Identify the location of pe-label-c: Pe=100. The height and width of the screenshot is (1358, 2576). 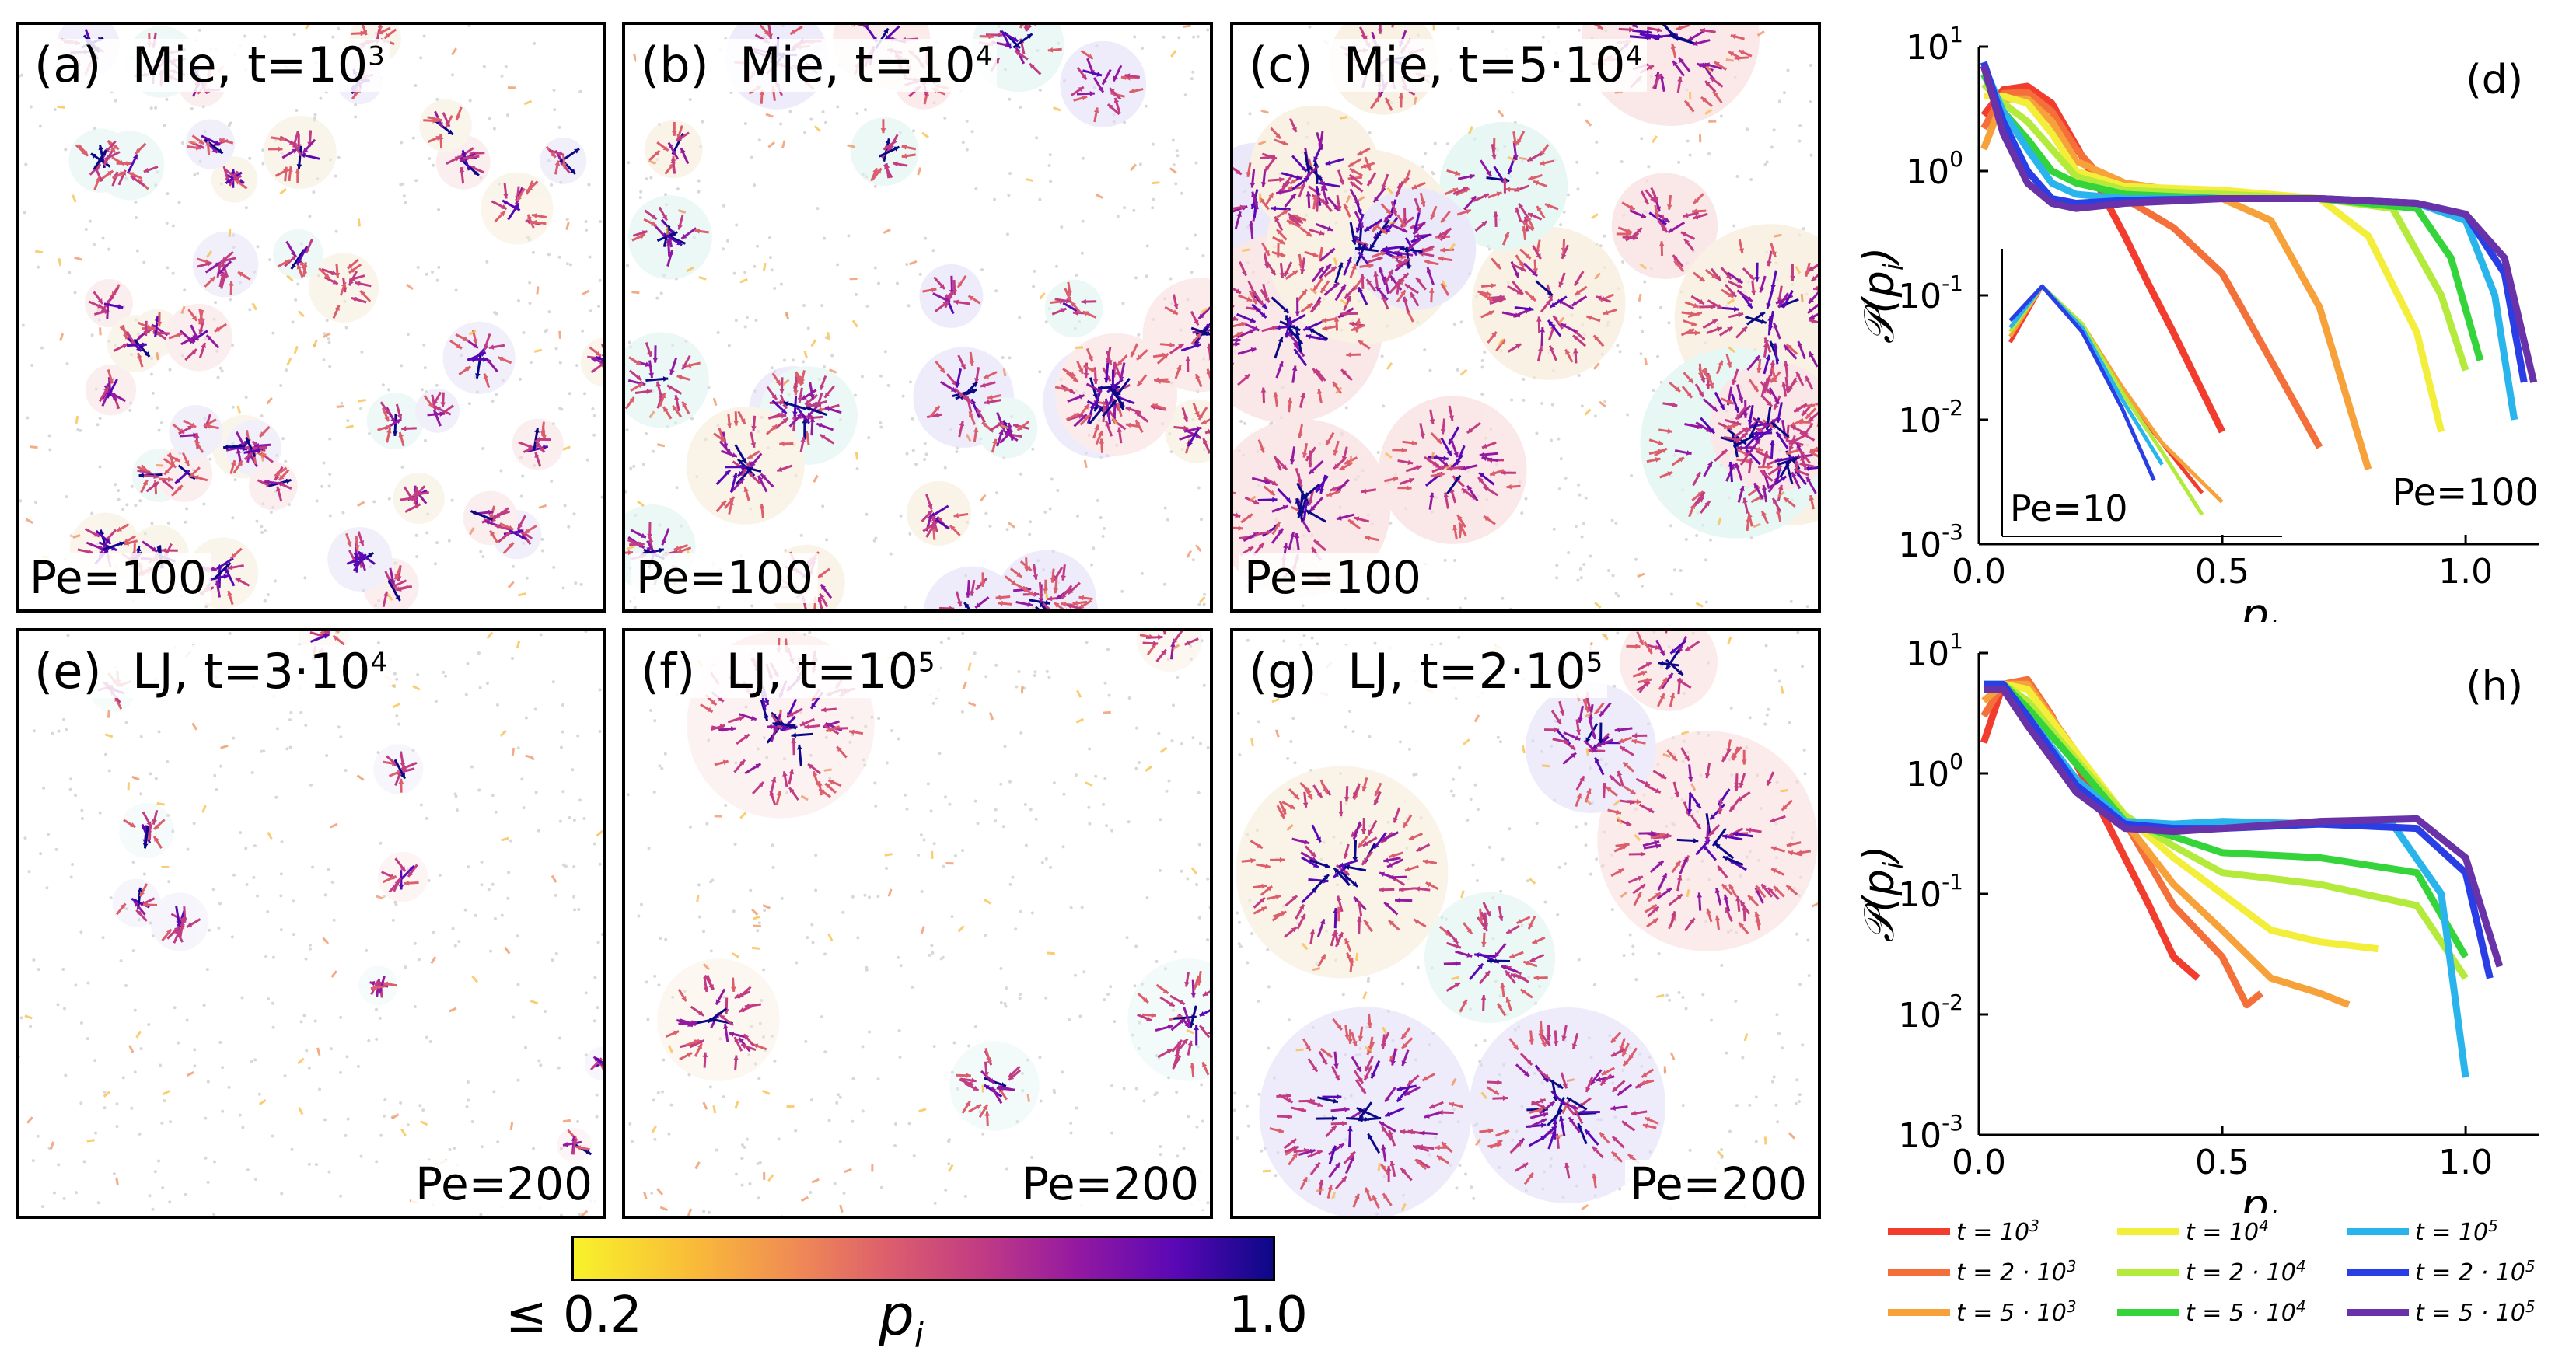
(1332, 578).